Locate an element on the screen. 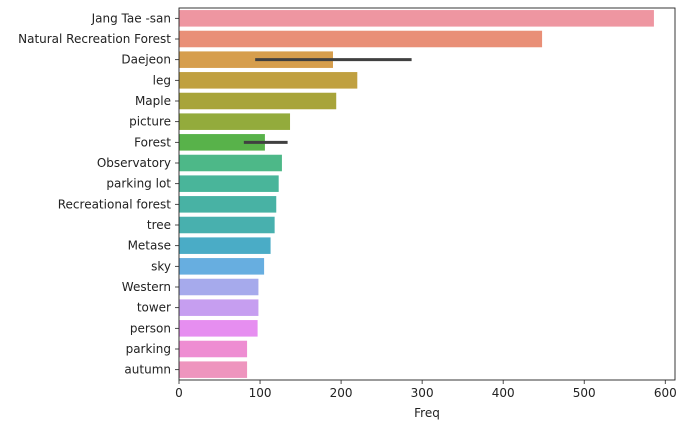 The width and height of the screenshot is (685, 430). x-axis: 0 100 200 300 400 500 600 is located at coordinates (426, 390).